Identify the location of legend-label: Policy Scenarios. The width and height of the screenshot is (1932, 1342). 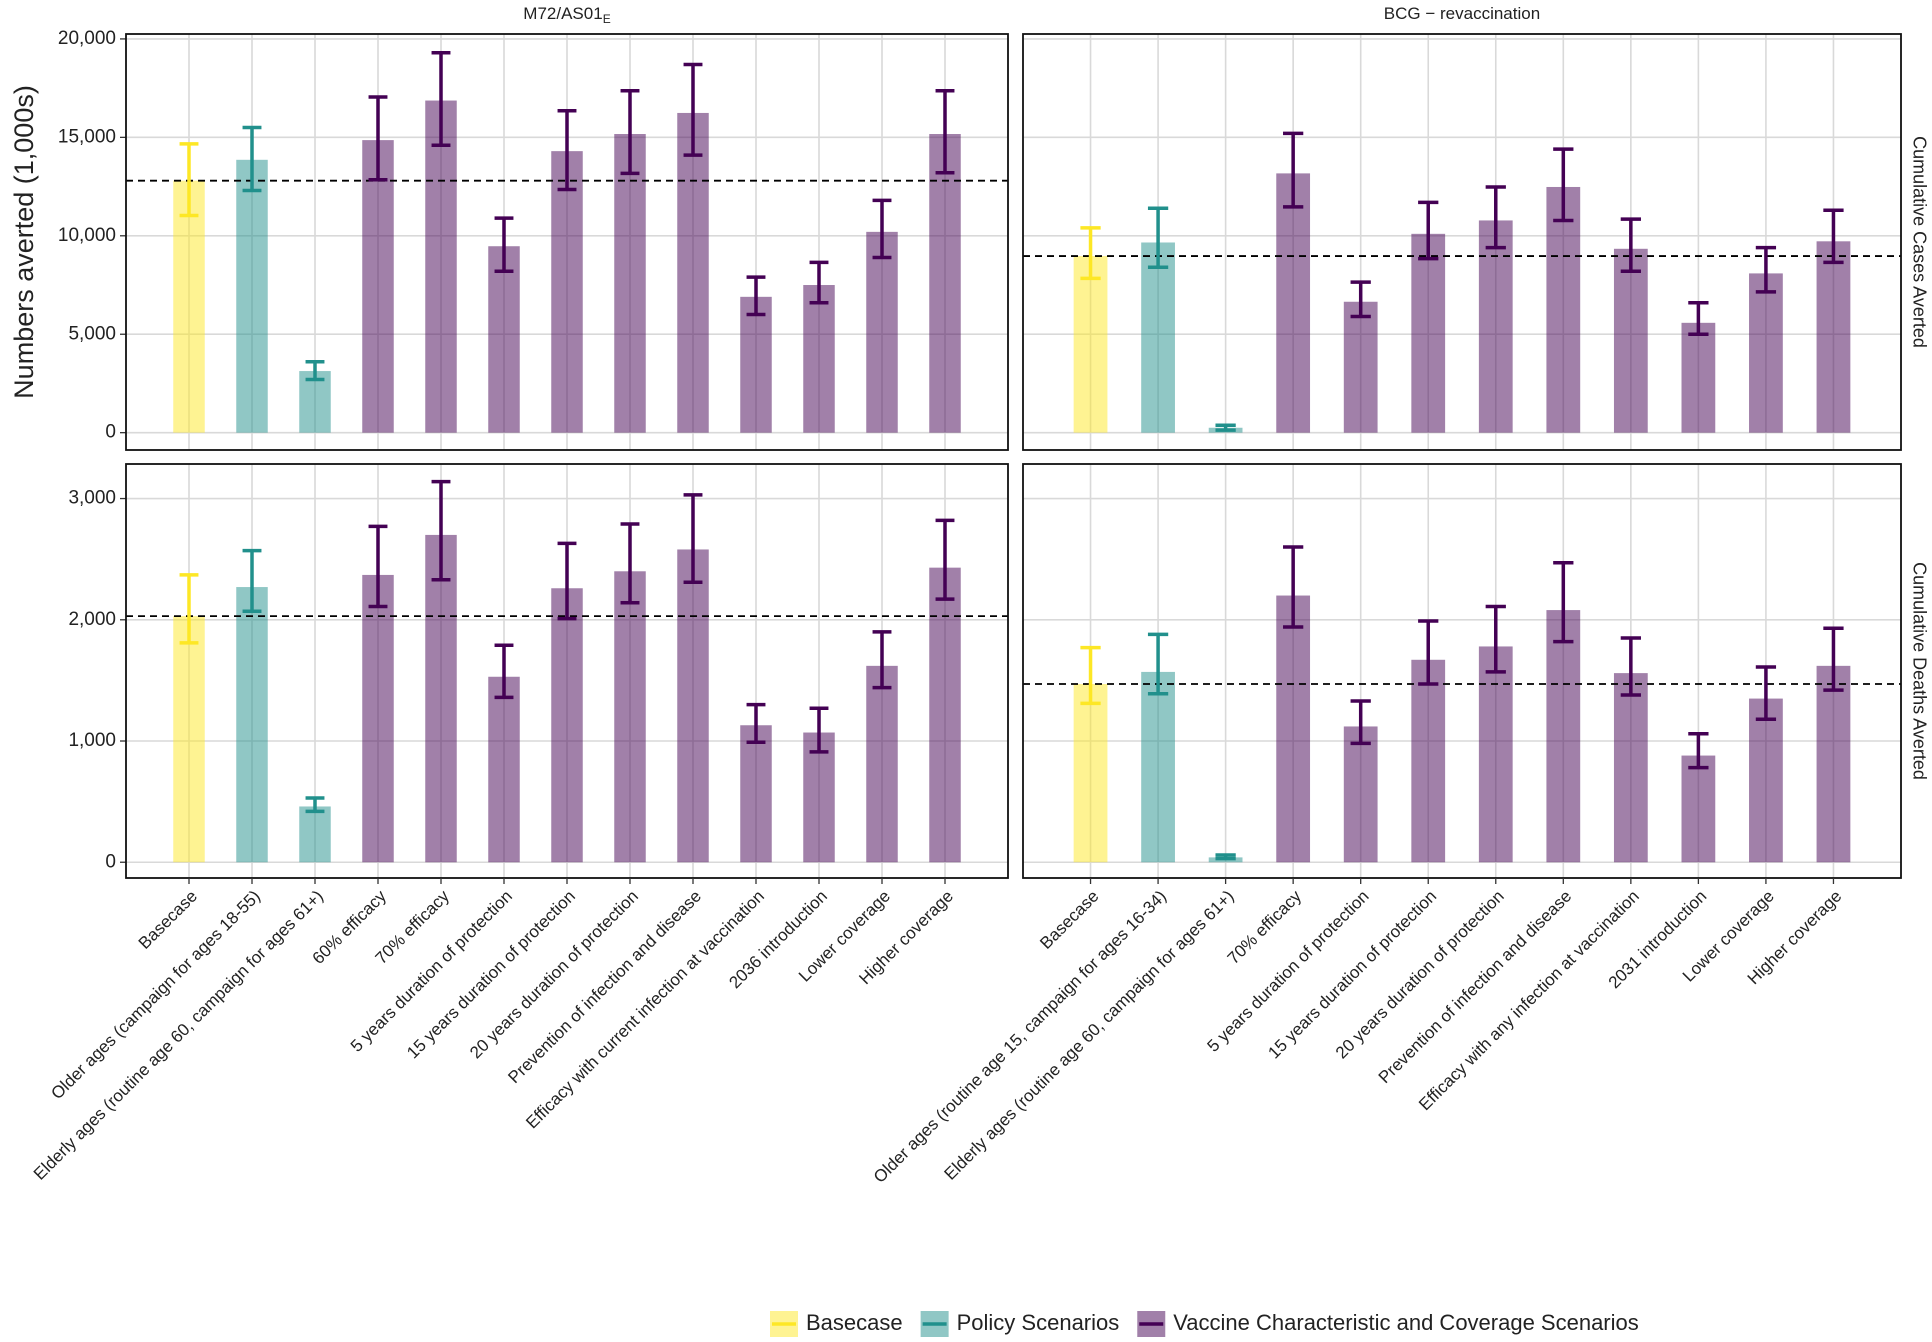
(1038, 1322).